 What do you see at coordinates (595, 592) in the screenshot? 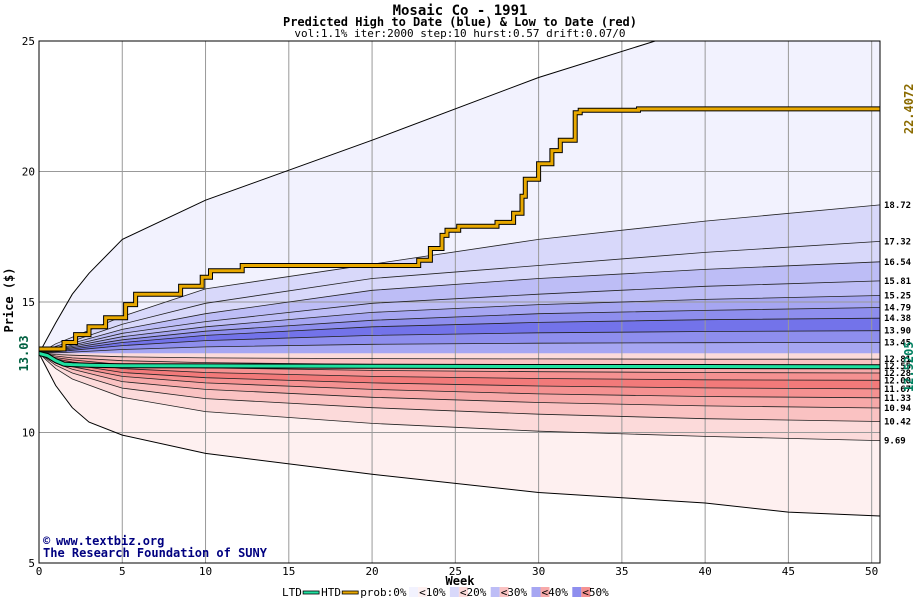
I see `legend-swatch-label: <50%` at bounding box center [595, 592].